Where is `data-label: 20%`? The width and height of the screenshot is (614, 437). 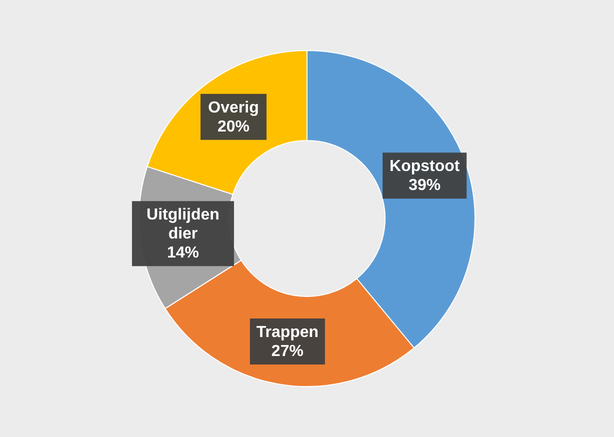
data-label: 20% is located at coordinates (234, 127).